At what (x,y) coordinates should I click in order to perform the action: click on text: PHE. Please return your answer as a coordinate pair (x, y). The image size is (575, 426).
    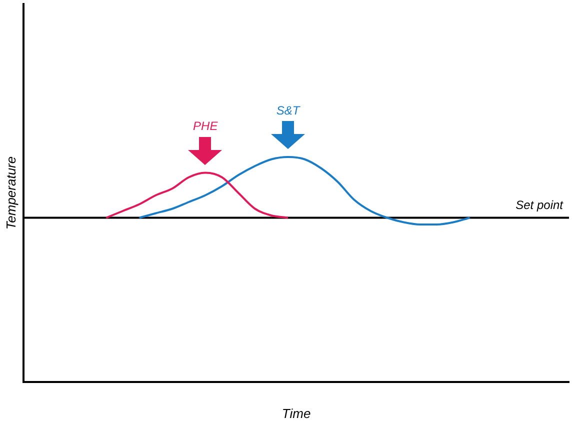
    Looking at the image, I should click on (206, 126).